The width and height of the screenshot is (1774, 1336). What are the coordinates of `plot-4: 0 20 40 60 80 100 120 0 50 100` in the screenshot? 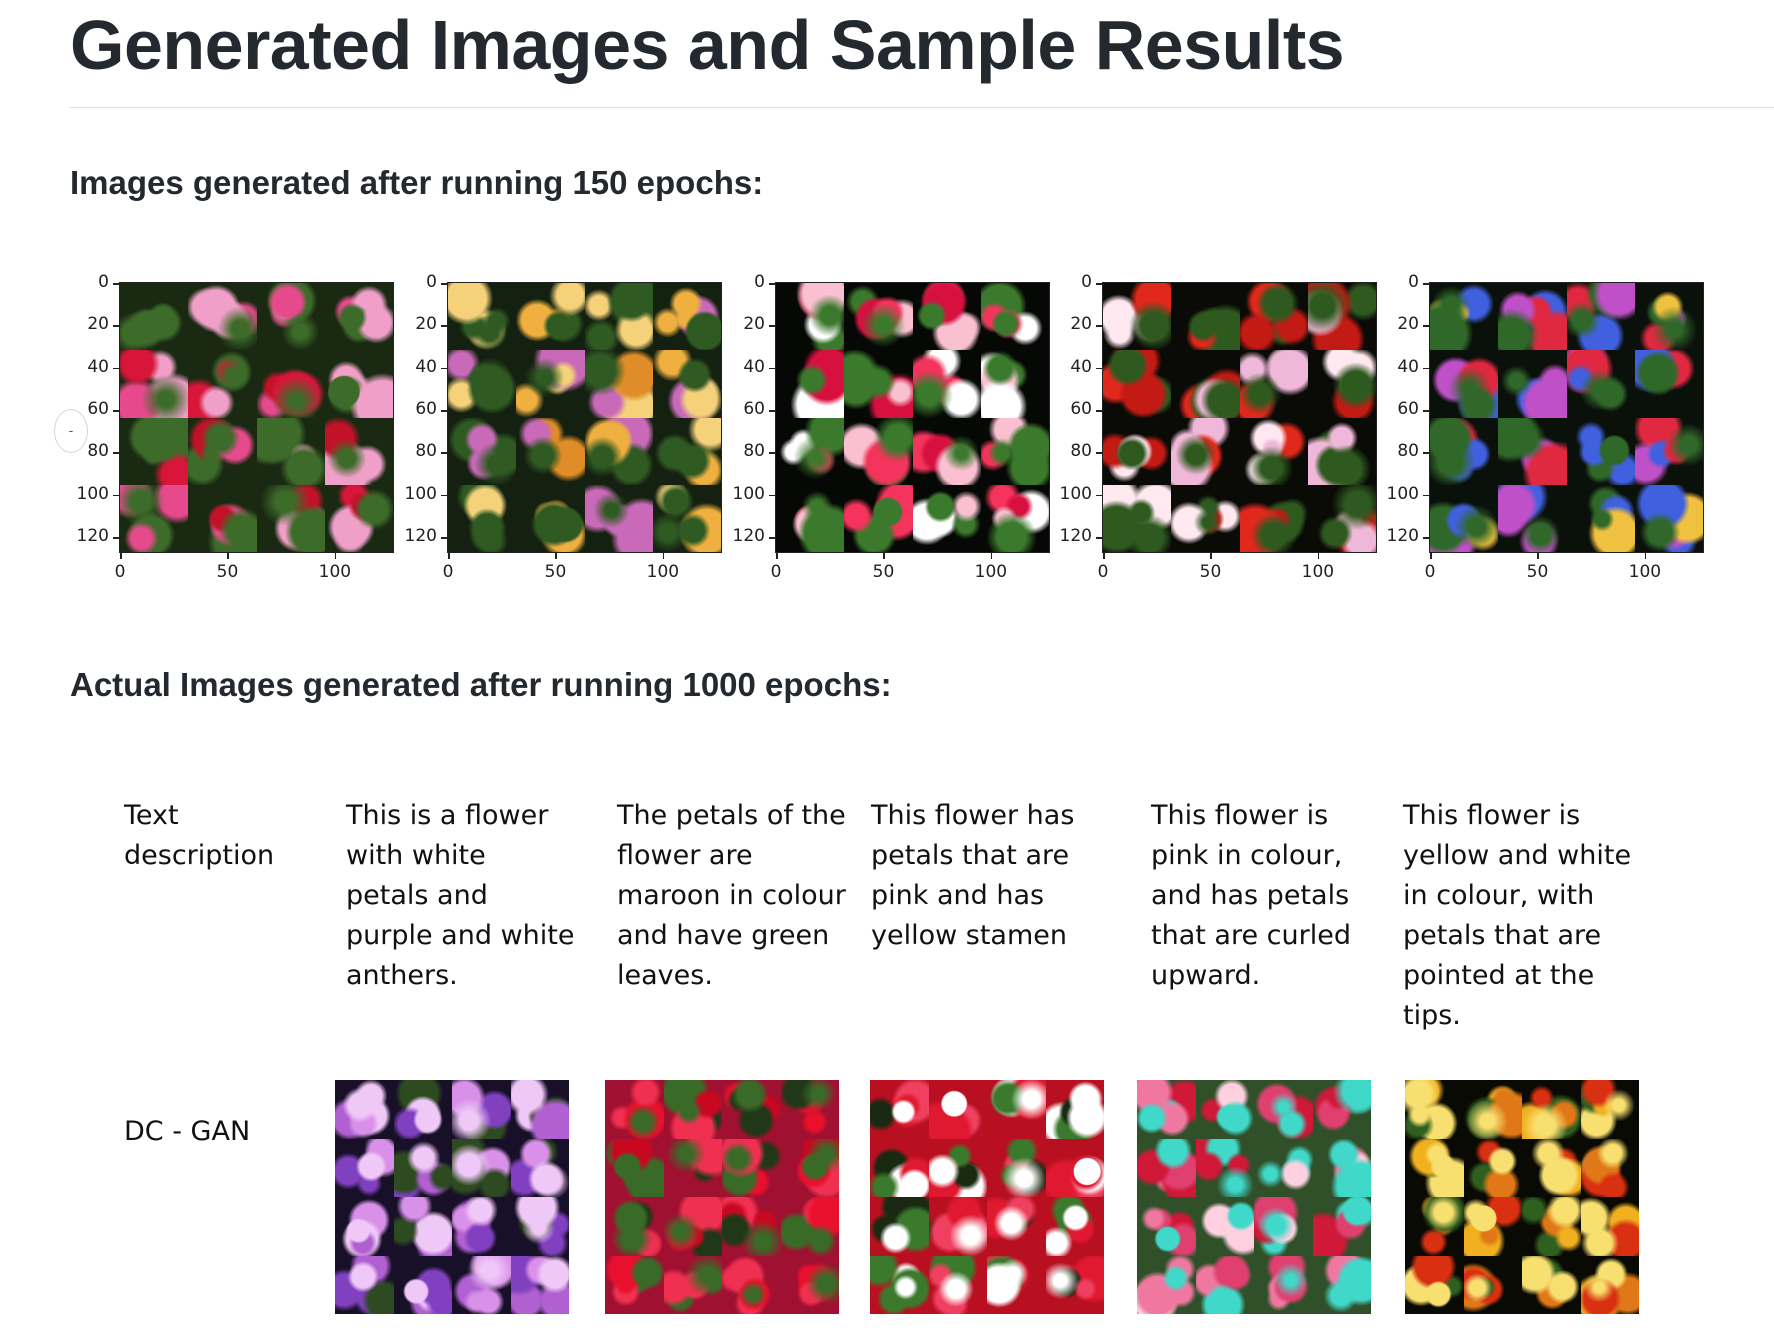 It's located at (1216, 430).